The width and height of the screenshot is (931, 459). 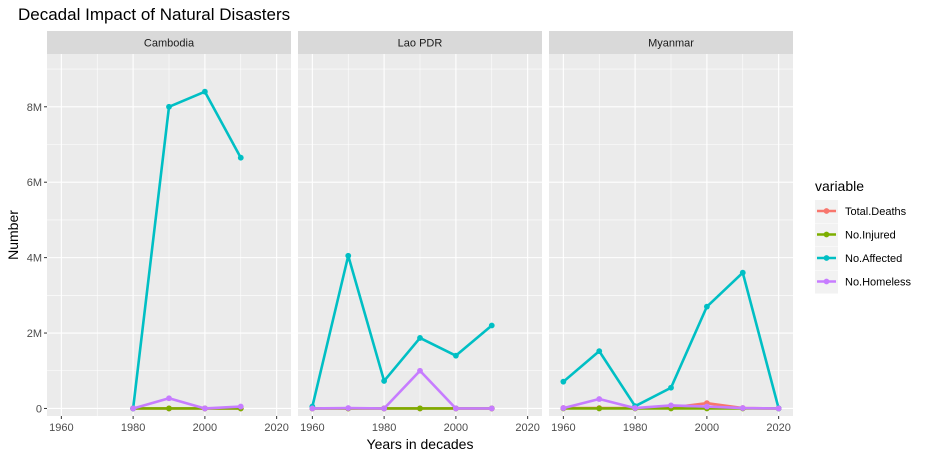 What do you see at coordinates (876, 212) in the screenshot?
I see `legend-label: Total.Deaths` at bounding box center [876, 212].